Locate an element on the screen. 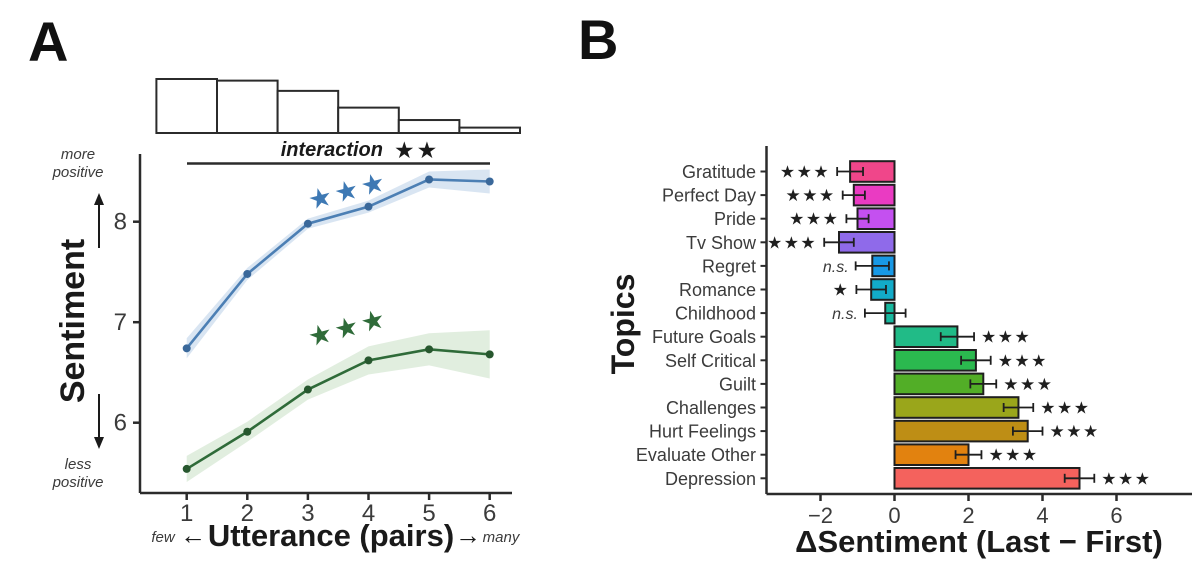  interaction-stars: ★★ is located at coordinates (416, 150).